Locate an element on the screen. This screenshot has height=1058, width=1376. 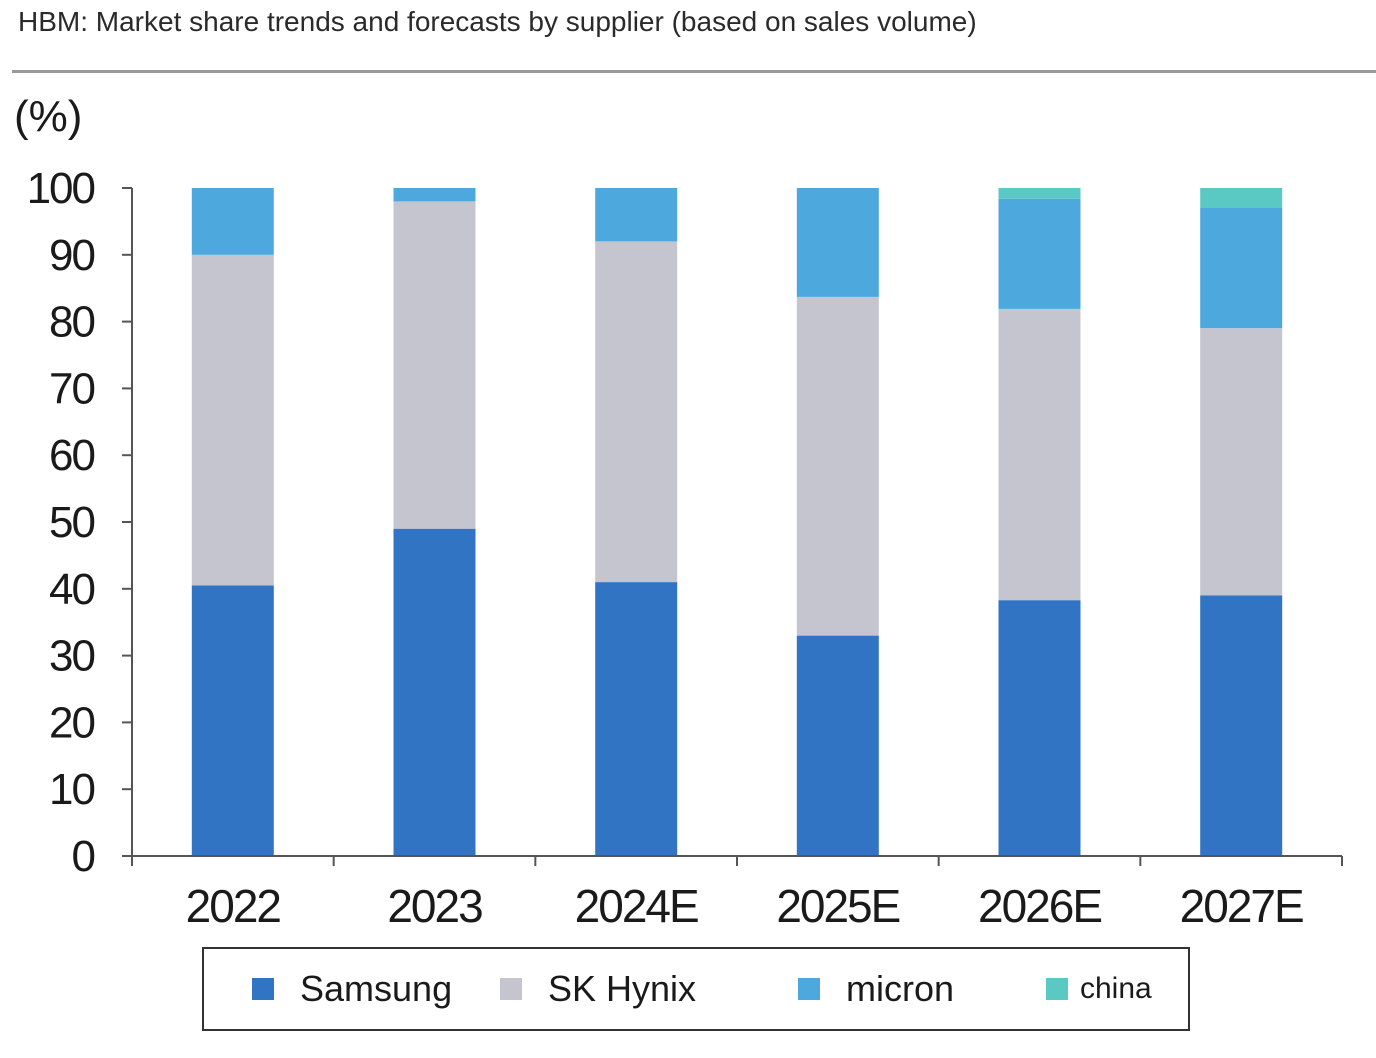
legend-item-sk-hynix: SK Hynix is located at coordinates (598, 989).